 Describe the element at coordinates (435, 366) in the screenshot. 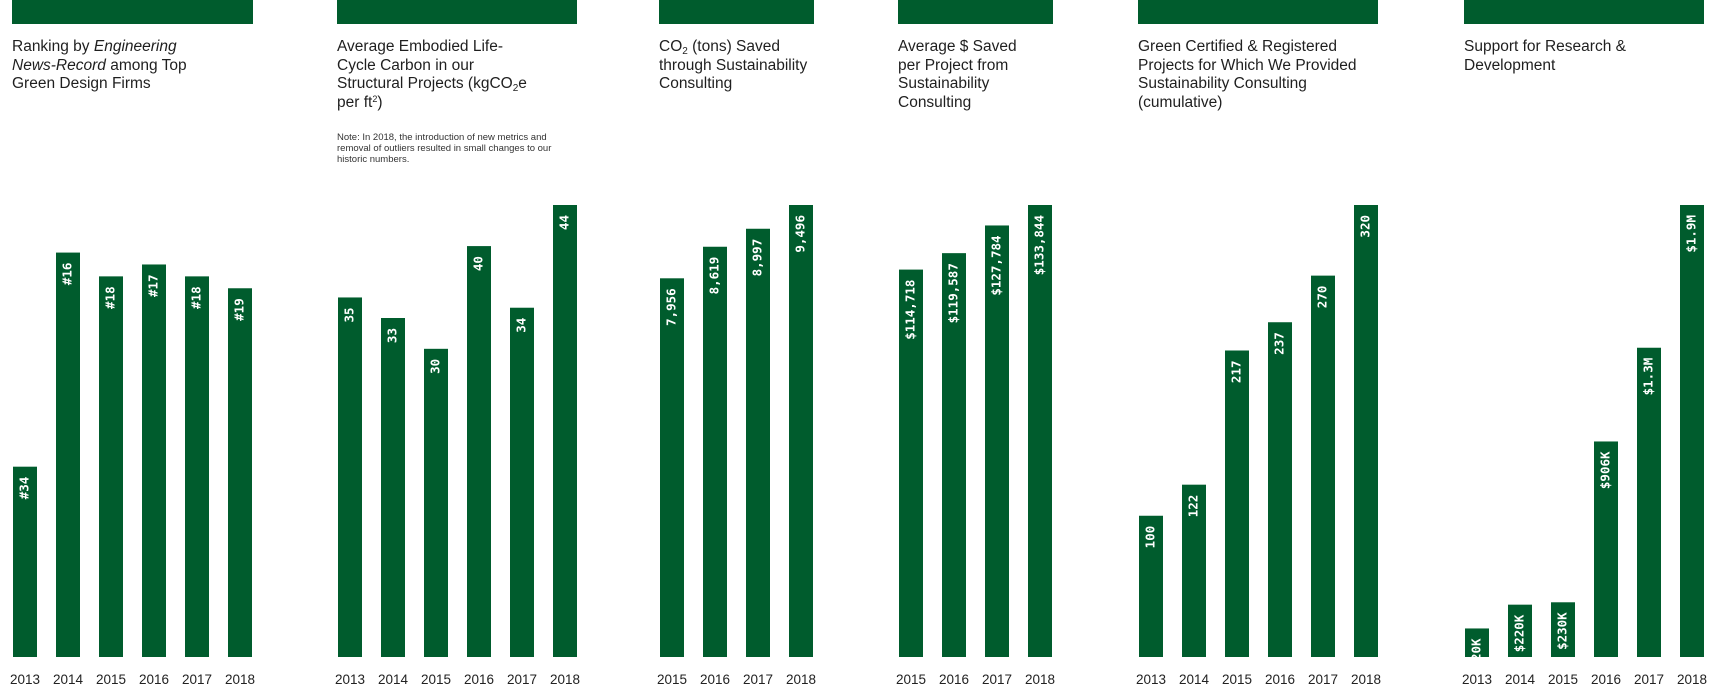

I see `bar-data-label: 30` at that location.